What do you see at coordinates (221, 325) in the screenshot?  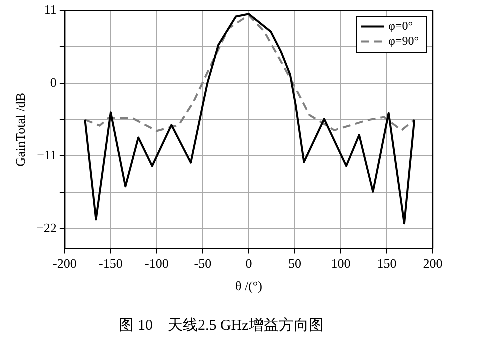 I see `text: 图 10 天线2.5 GHz增益方向图` at bounding box center [221, 325].